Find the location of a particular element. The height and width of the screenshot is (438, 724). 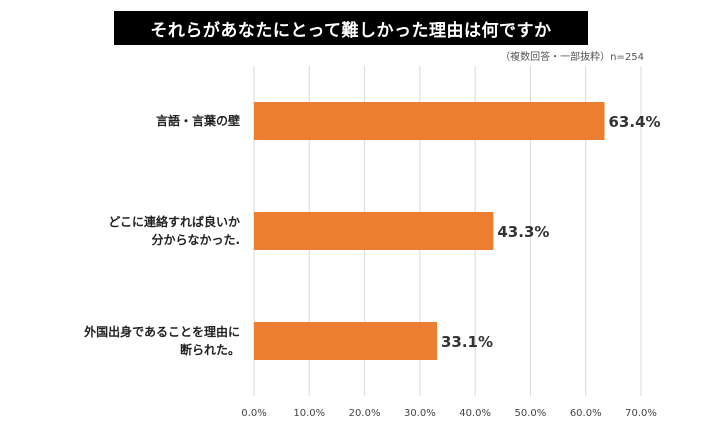

category-label: どこに連絡すれば良いか分からなかった. is located at coordinates (135, 231).